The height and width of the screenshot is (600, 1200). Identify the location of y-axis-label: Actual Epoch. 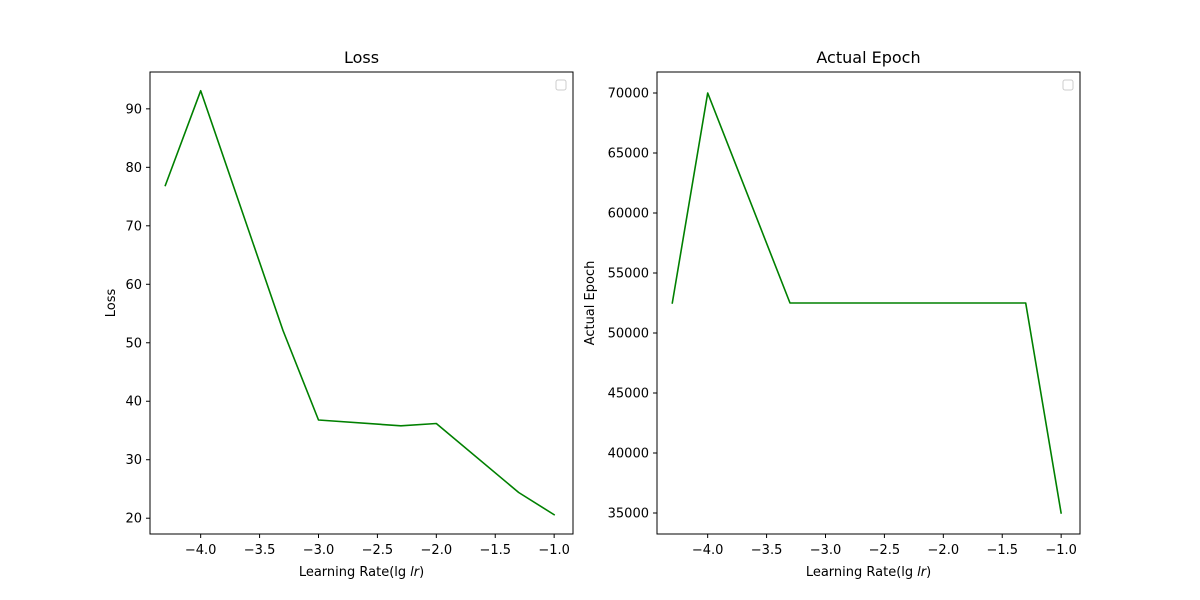
(590, 303).